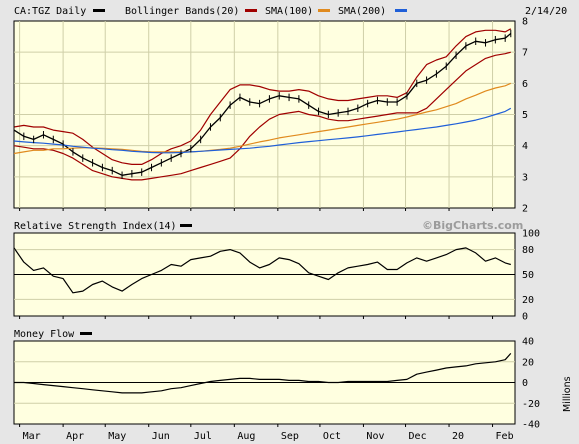 The image size is (579, 444). What do you see at coordinates (531, 384) in the screenshot?
I see `moneyflow-y-tick-labels: -40 -20 0 20 40` at bounding box center [531, 384].